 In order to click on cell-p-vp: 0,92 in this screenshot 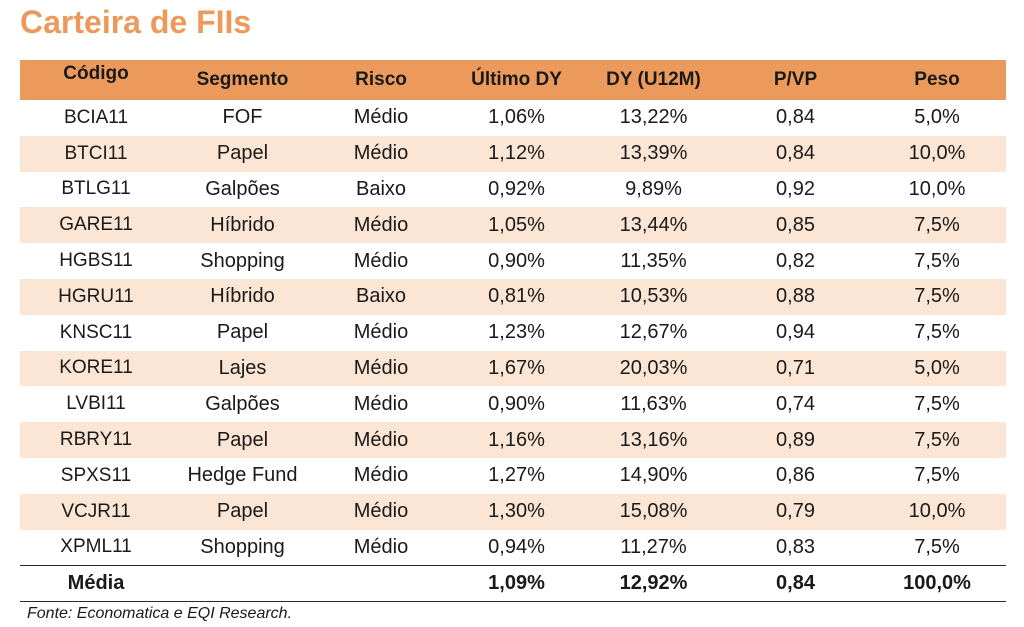, I will do `click(795, 188)`.